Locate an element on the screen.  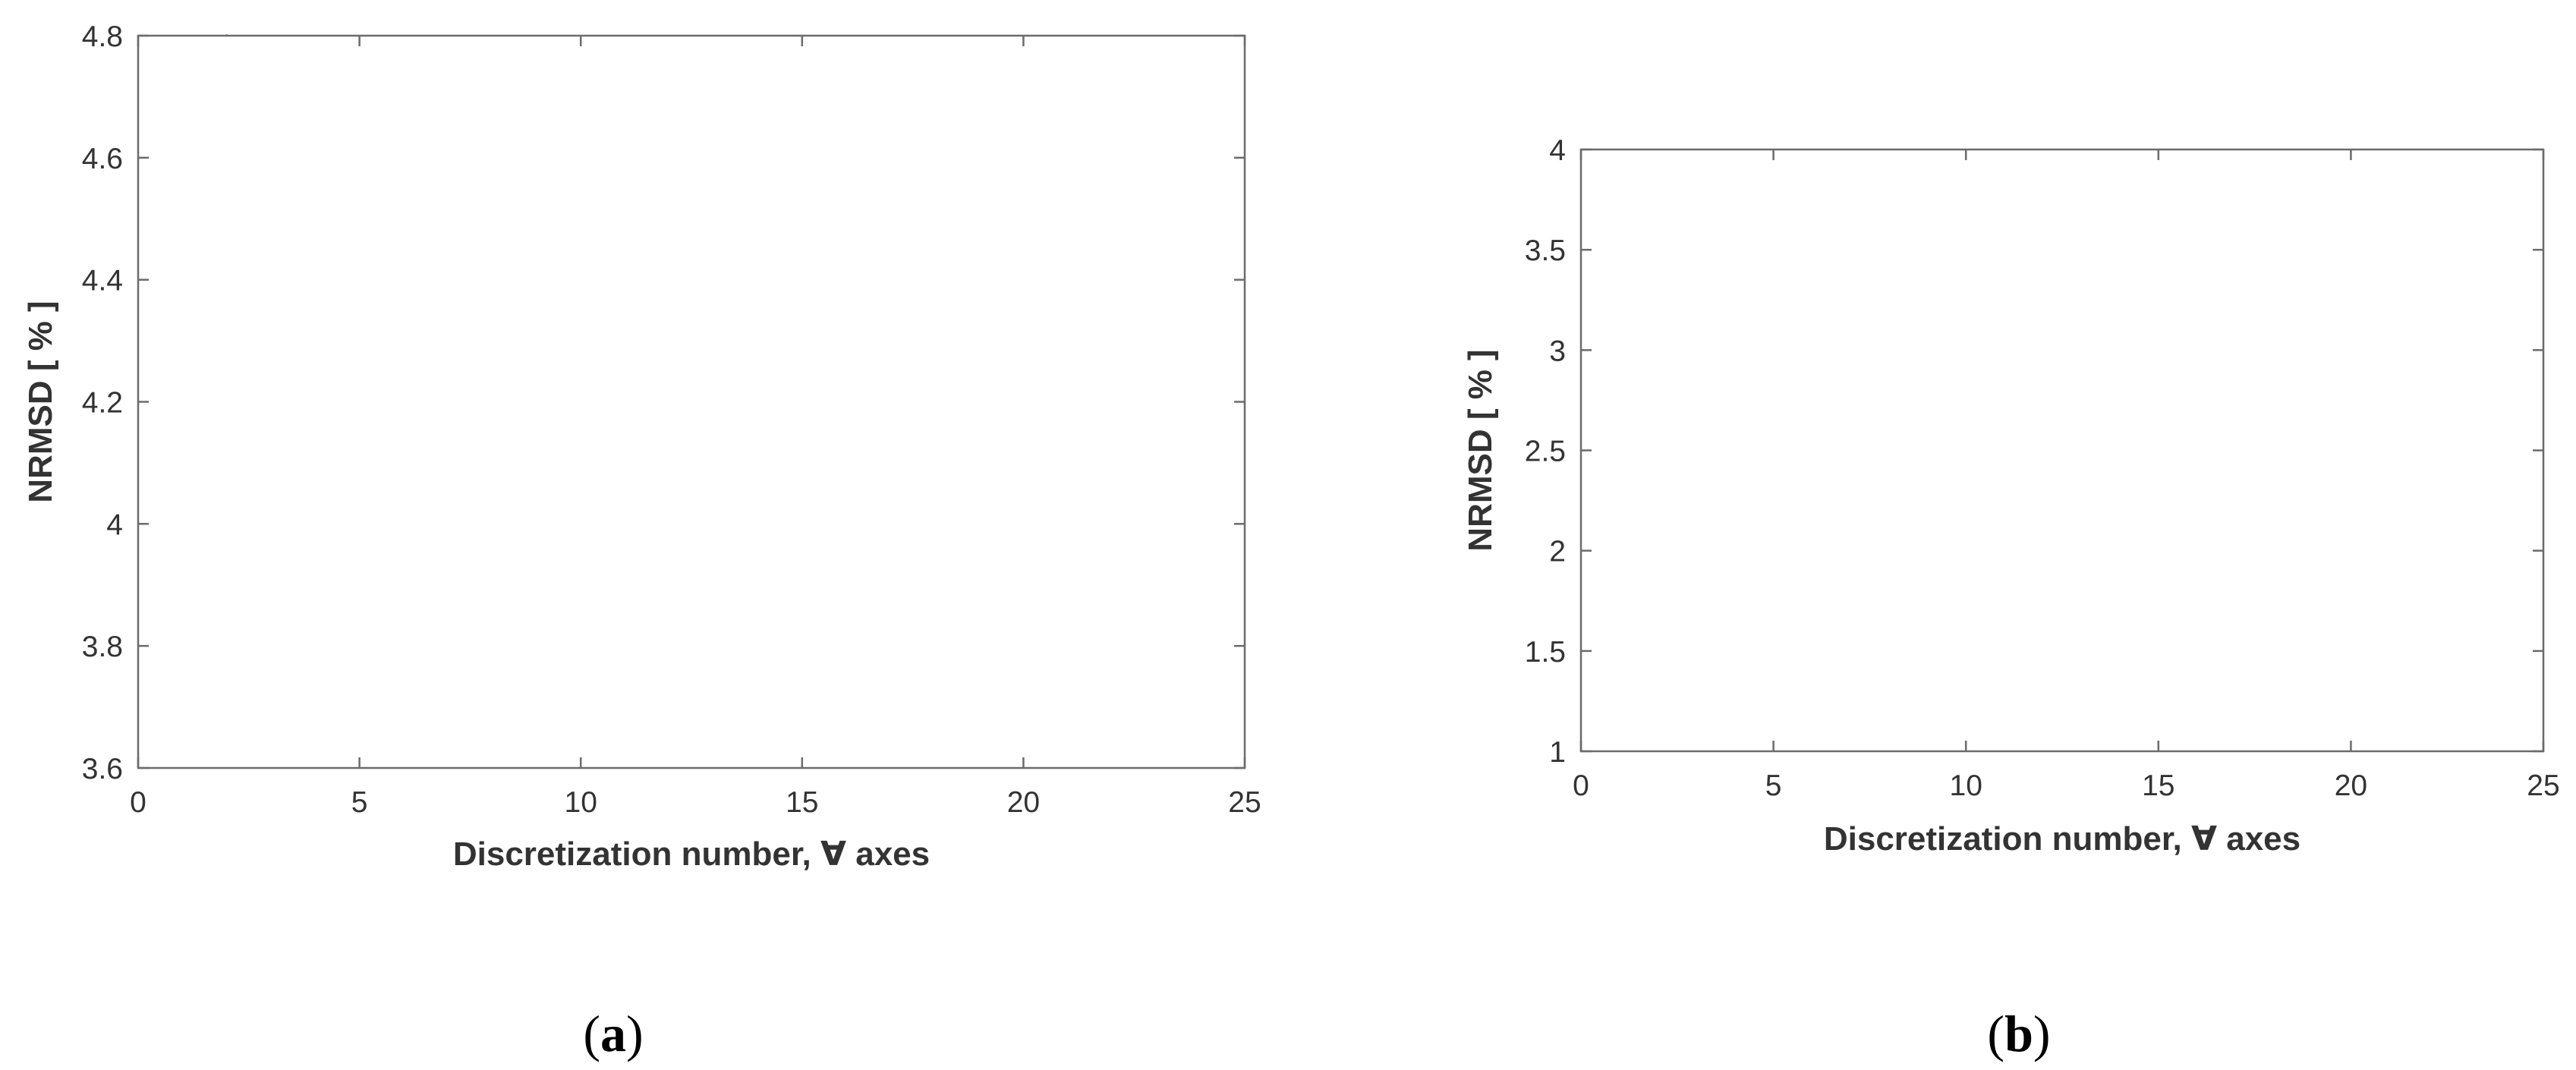
caption-letter: b is located at coordinates (2018, 1033).